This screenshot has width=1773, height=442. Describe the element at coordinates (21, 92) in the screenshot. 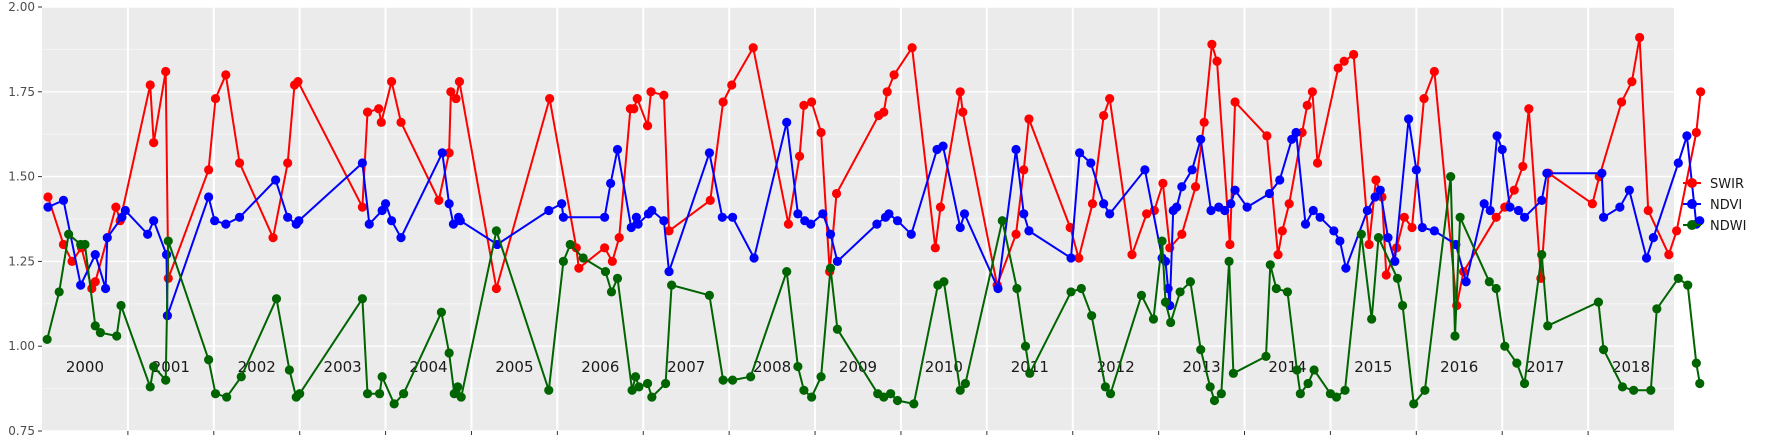

I see `y-tick-label: 1.75` at that location.